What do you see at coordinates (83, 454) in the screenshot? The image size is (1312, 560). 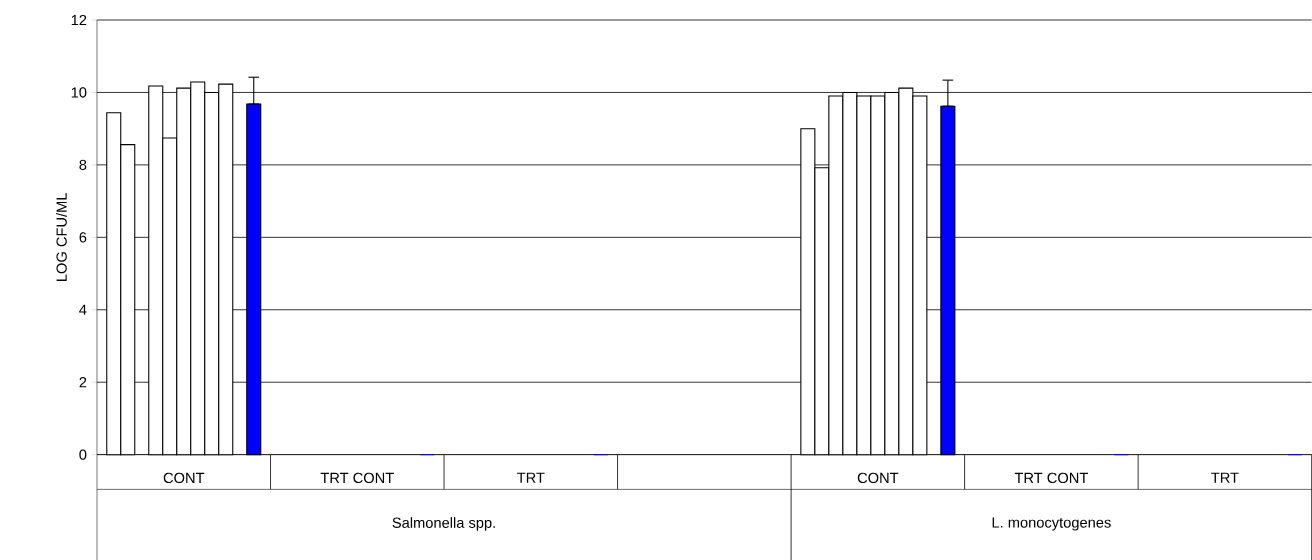 I see `y-tick-label: 0` at bounding box center [83, 454].